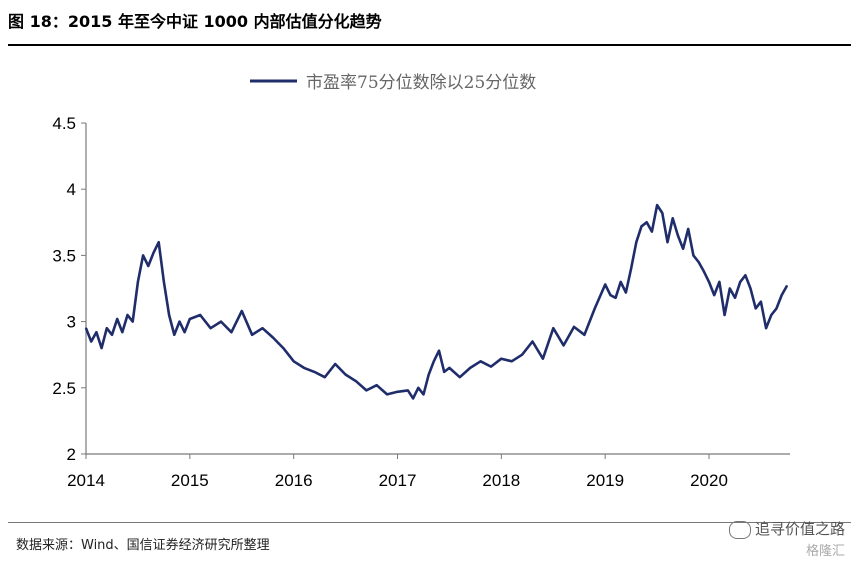 This screenshot has height=564, width=859. Describe the element at coordinates (64, 255) in the screenshot. I see `y-tick-label: 3.5` at that location.